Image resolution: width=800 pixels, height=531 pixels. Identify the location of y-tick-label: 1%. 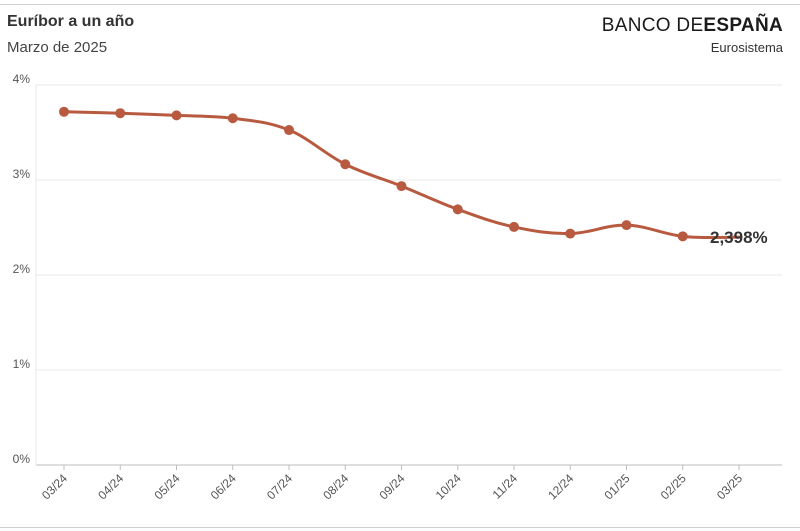
(22, 364).